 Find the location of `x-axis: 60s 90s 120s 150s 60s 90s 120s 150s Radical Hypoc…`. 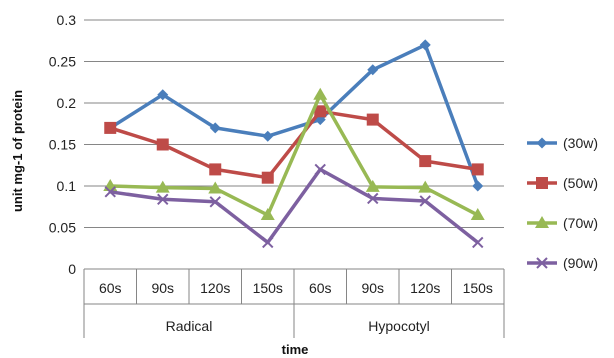

x-axis: 60s 90s 120s 150s 60s 90s 120s 150s Radical Hypoc… is located at coordinates (294, 303).